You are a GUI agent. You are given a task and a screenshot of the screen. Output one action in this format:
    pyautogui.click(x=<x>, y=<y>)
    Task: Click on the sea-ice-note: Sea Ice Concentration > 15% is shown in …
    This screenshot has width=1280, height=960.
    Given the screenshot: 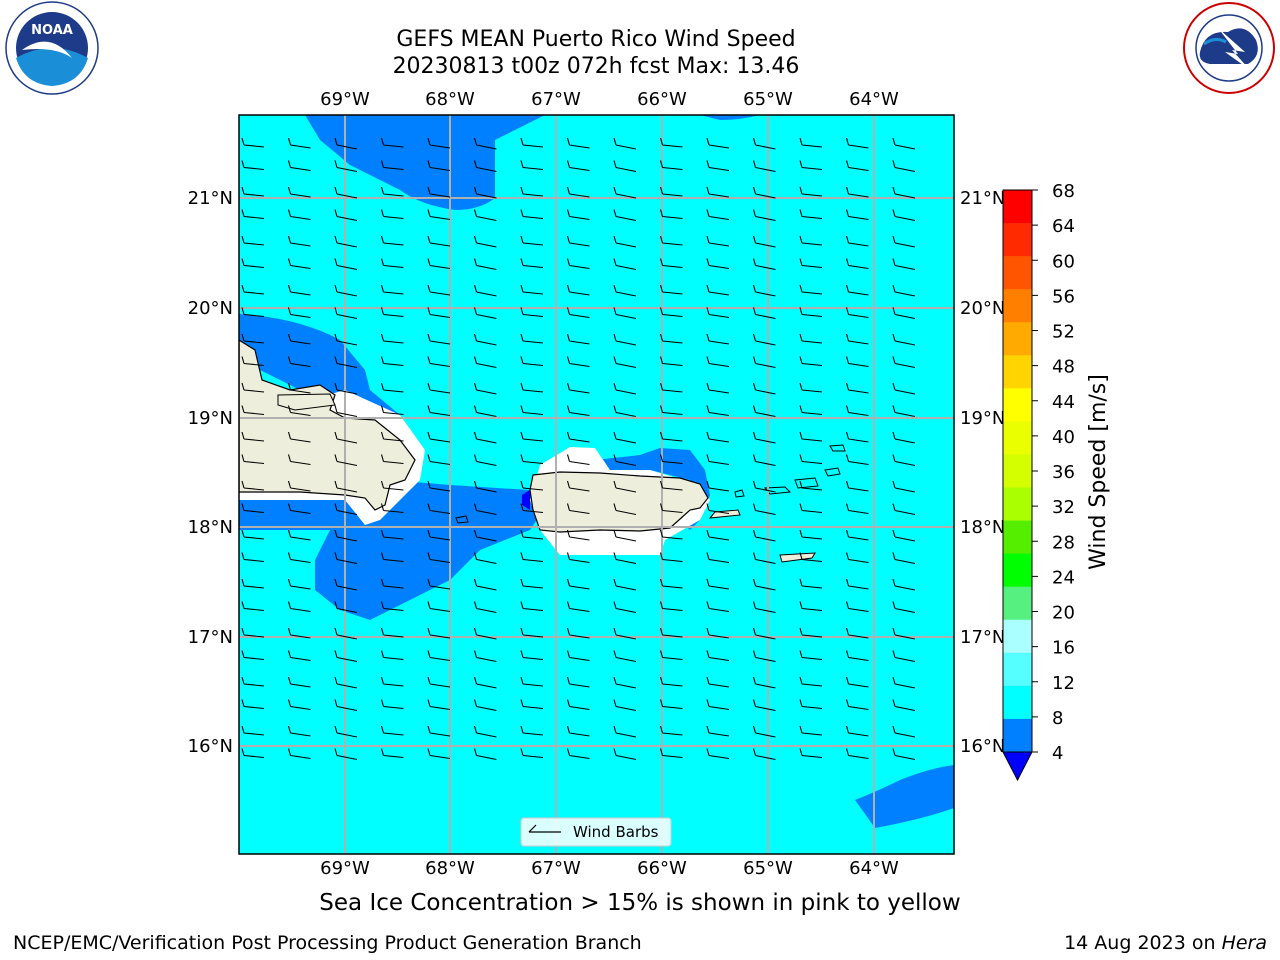 What is the action you would take?
    pyautogui.click(x=640, y=903)
    